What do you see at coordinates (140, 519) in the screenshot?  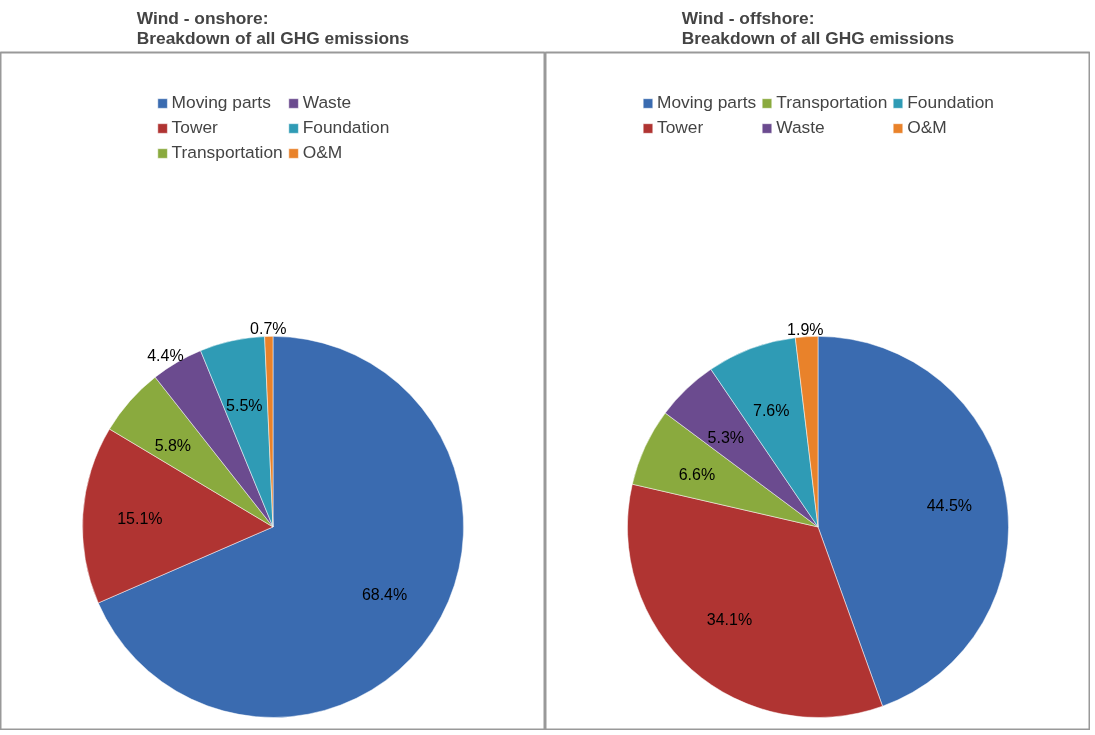 I see `data-label: 15.1%` at bounding box center [140, 519].